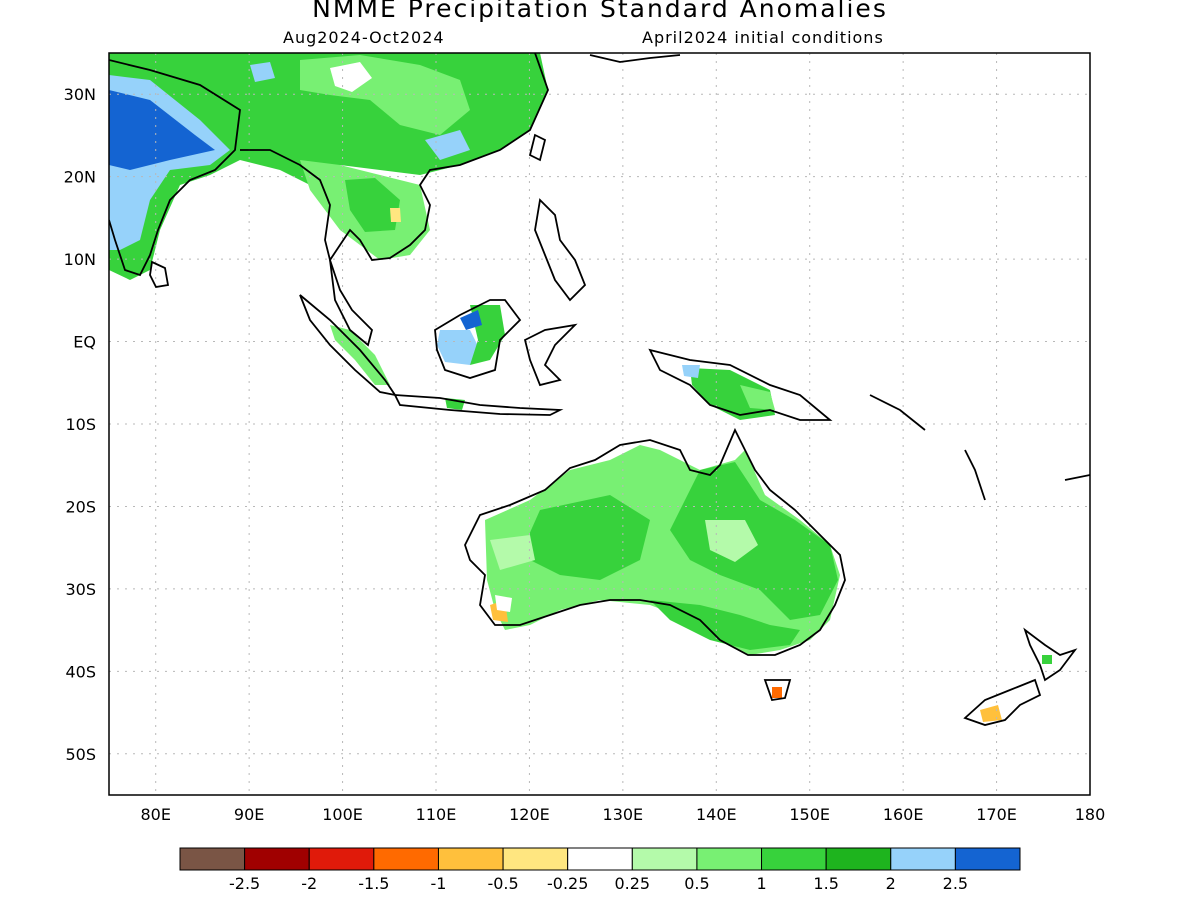  What do you see at coordinates (162, 130) in the screenshot?
I see `anomaly-region-india-darkblue` at bounding box center [162, 130].